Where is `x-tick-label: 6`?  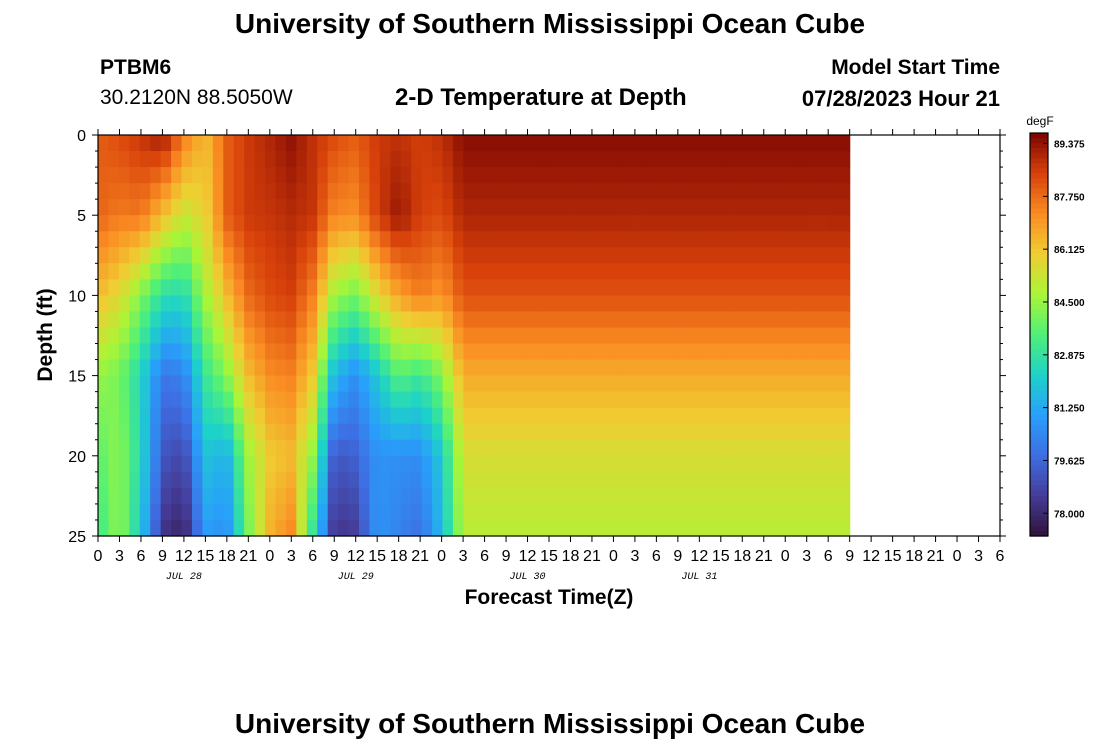 x-tick-label: 6 is located at coordinates (828, 556).